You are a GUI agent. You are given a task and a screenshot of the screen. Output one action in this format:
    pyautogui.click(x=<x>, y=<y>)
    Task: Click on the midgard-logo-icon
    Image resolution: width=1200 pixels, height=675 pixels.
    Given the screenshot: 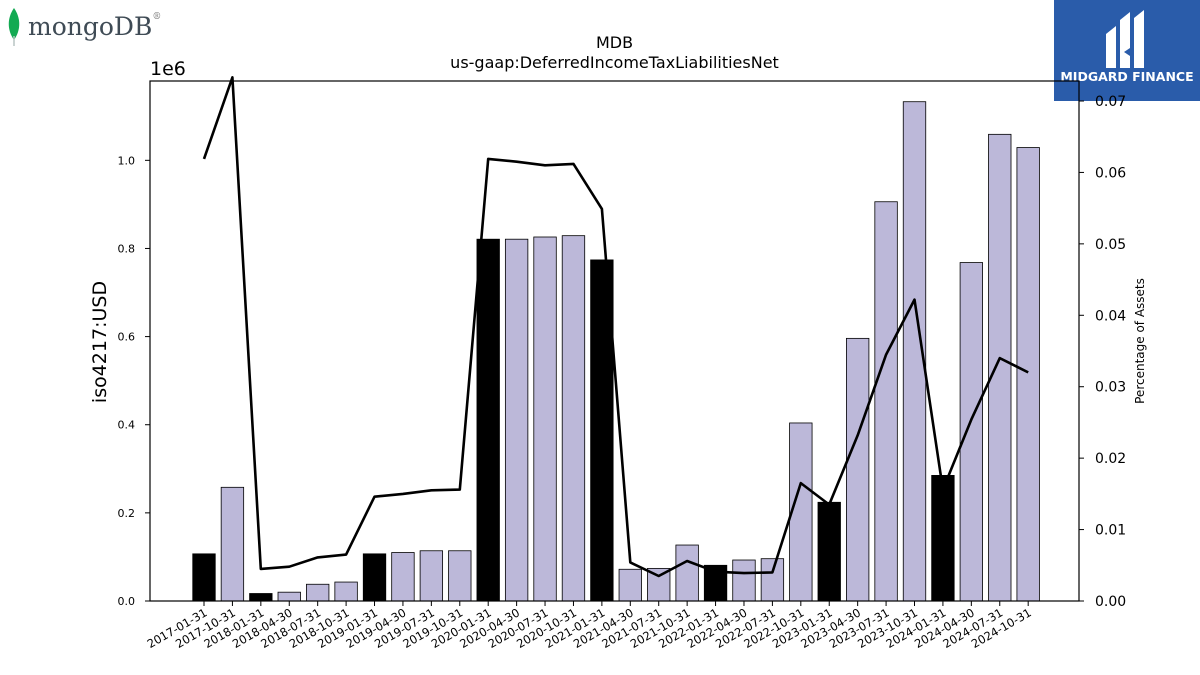 What is the action you would take?
    pyautogui.click(x=1125, y=39)
    